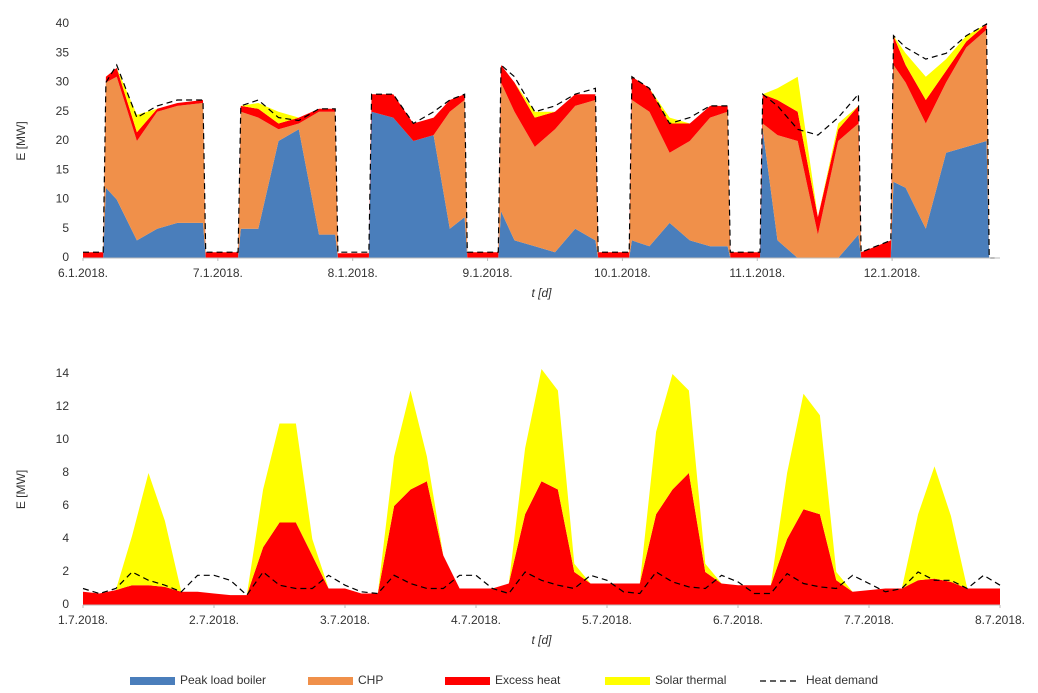 The width and height of the screenshot is (1038, 693). What do you see at coordinates (370, 680) in the screenshot?
I see `legend-label: CHP` at bounding box center [370, 680].